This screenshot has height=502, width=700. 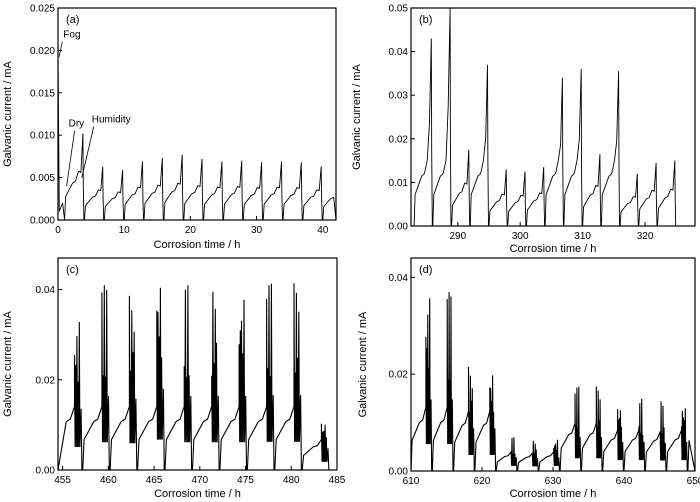 I want to click on y-tick-label: 0.03, so click(x=399, y=96).